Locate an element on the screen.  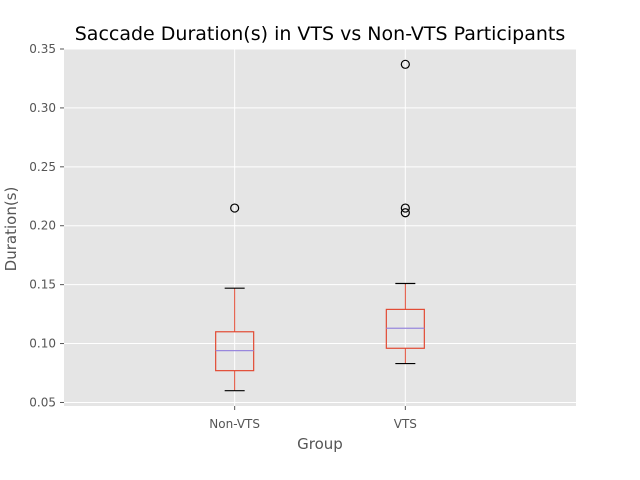
y-axis-ticks: 0.05 0.10 0.15 0.20 0.25 0.30 0.35 is located at coordinates (46, 225).